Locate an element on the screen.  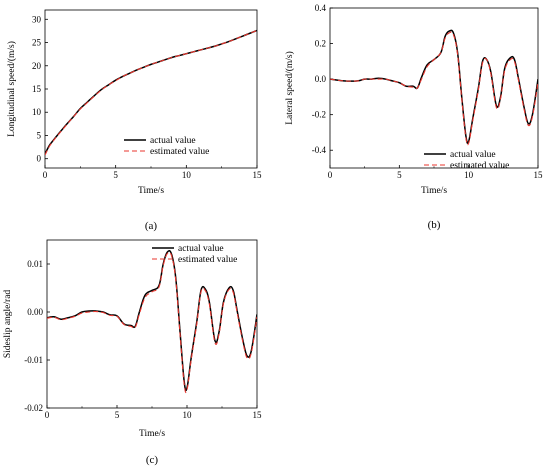
y-tick-label: 0.4 is located at coordinates (321, 8).